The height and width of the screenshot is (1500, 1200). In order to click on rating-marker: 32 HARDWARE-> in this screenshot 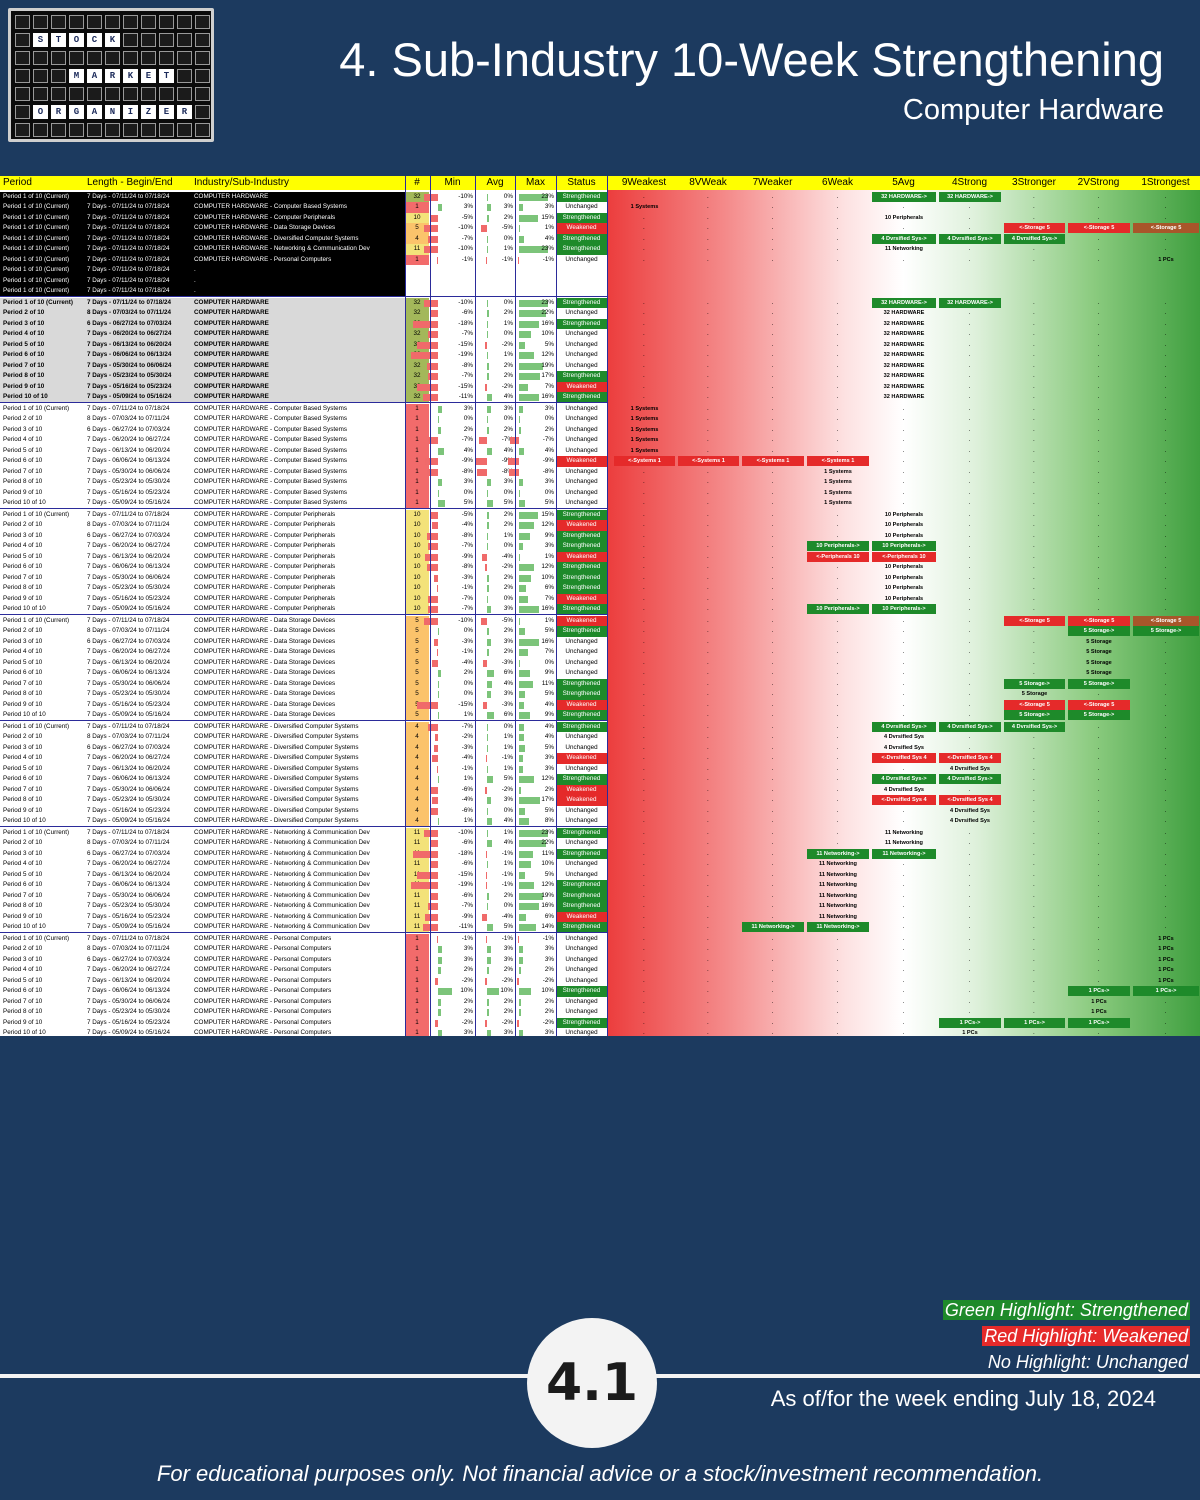, I will do `click(904, 303)`.